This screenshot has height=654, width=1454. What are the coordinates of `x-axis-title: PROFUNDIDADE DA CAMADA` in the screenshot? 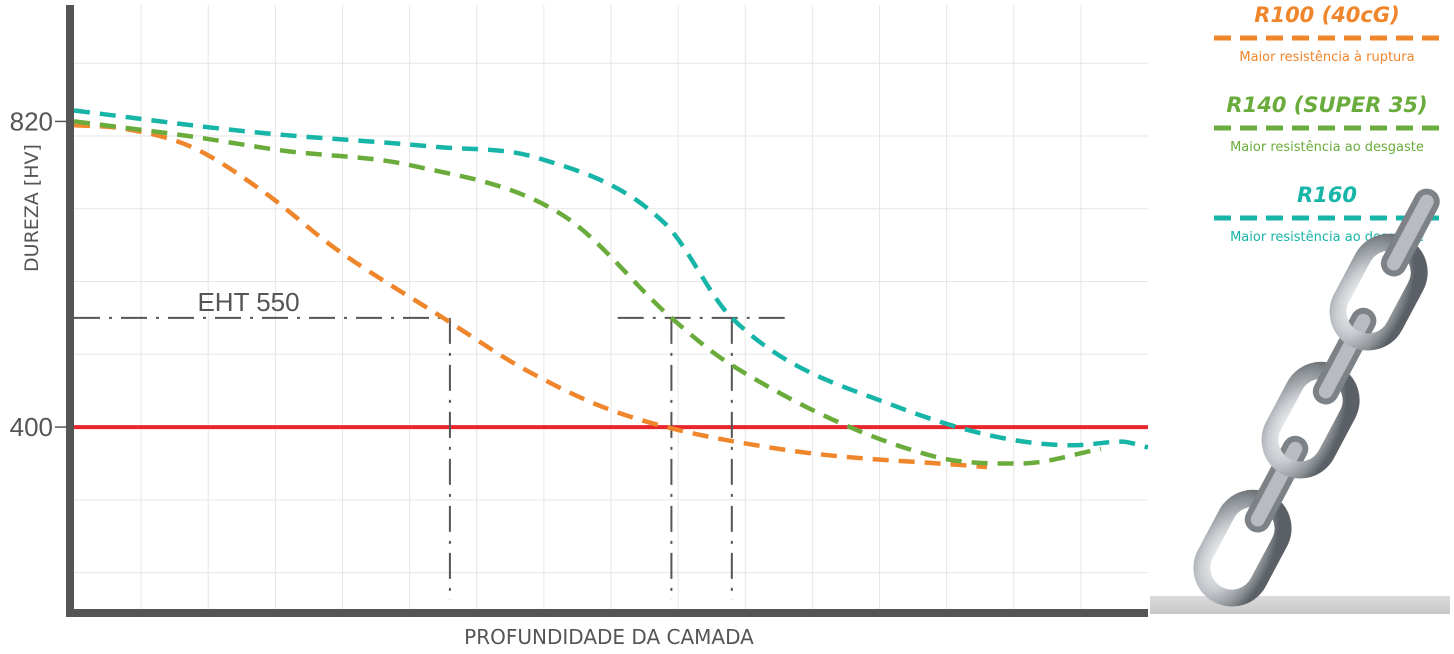 It's located at (609, 637).